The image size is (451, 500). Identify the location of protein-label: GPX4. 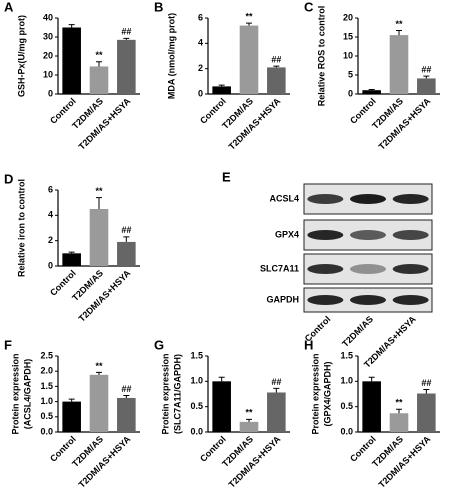
(287, 234).